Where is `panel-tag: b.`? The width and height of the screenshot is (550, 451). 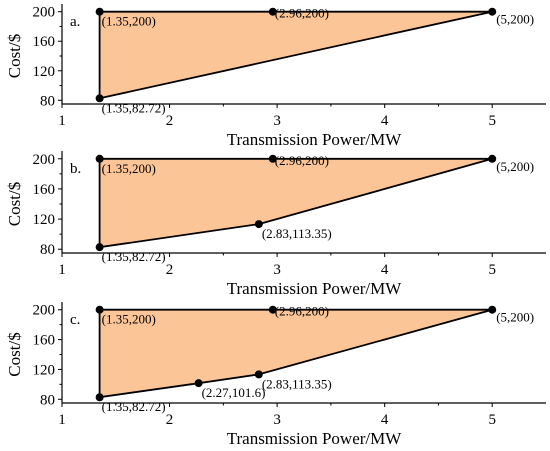
panel-tag: b. is located at coordinates (75, 169).